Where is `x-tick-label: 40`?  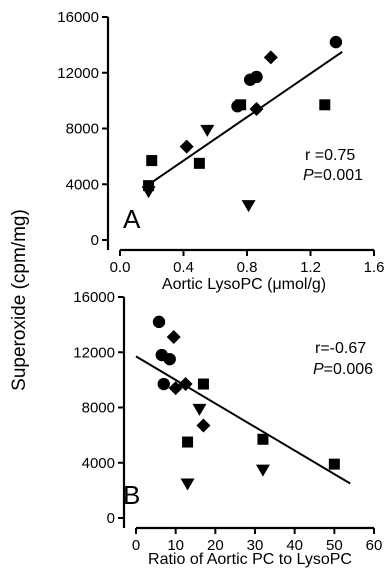 x-tick-label: 40 is located at coordinates (294, 545).